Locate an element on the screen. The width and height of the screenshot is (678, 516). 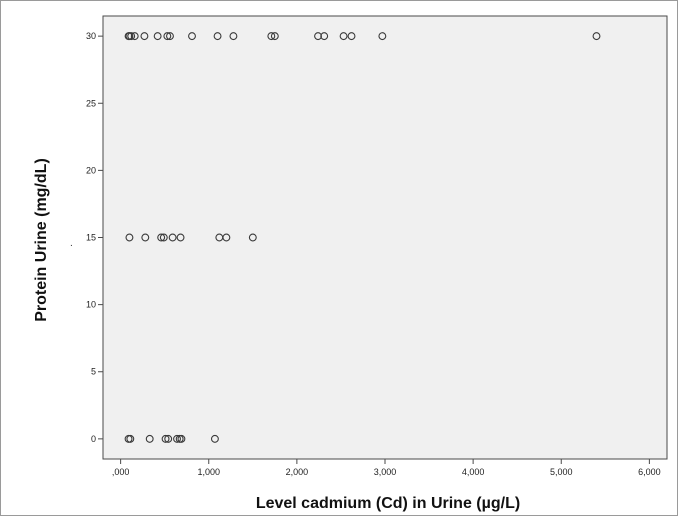
y-tick-label: 25 is located at coordinates (91, 103).